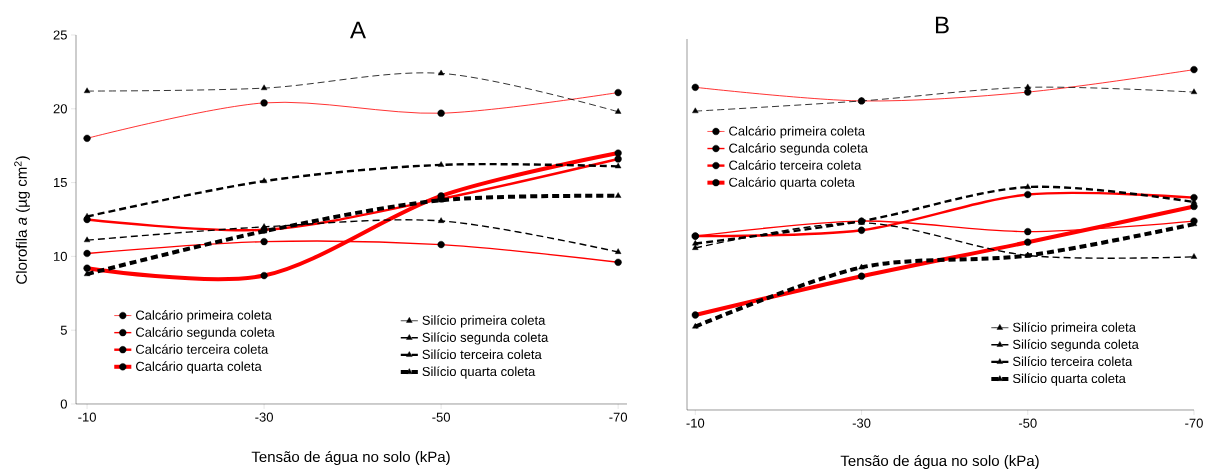 The width and height of the screenshot is (1208, 470). Describe the element at coordinates (60, 109) in the screenshot. I see `y-tick-label: 20` at that location.